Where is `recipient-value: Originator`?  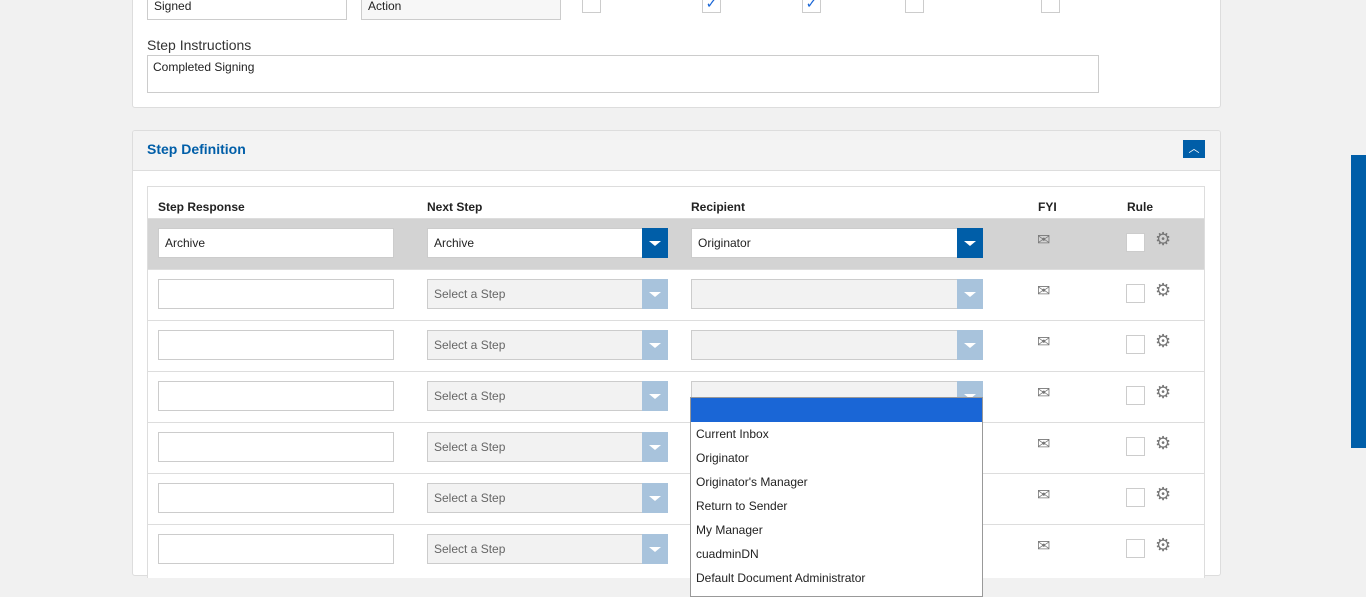 recipient-value: Originator is located at coordinates (724, 243).